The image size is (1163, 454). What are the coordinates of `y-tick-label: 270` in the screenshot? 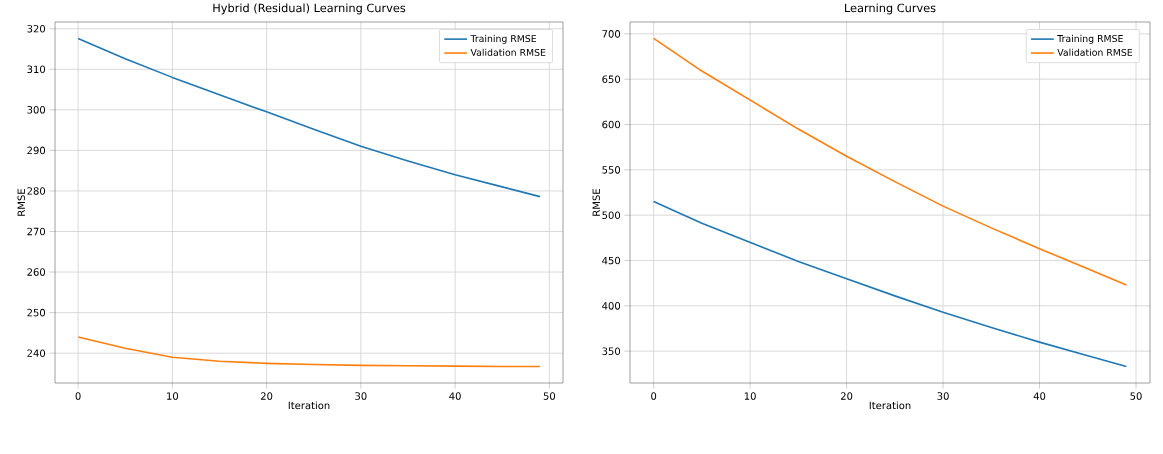 It's located at (36, 231).